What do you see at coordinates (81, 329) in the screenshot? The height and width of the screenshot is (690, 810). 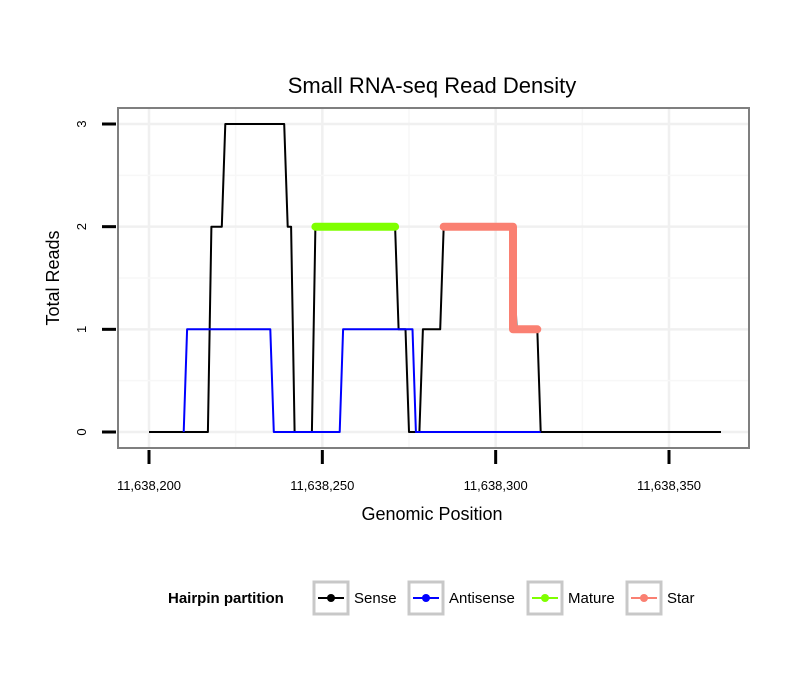 I see `y-tick-label: 1` at bounding box center [81, 329].